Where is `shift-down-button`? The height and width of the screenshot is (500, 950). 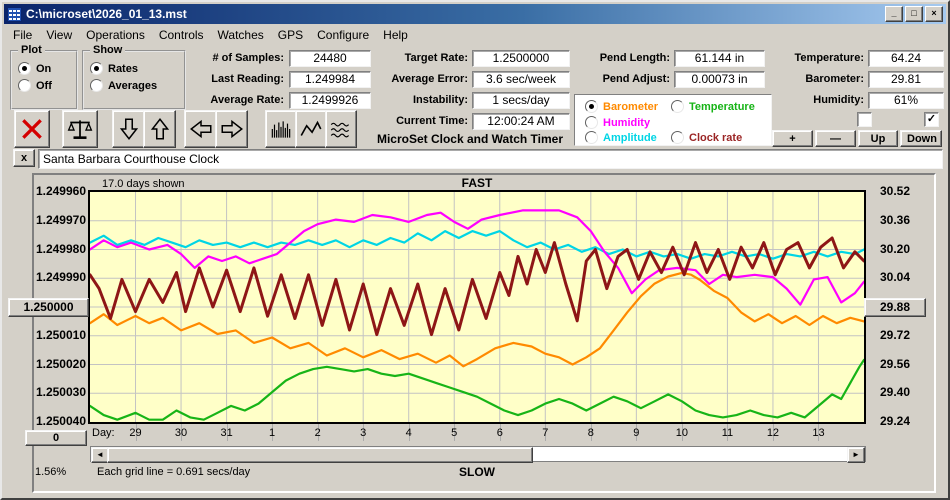 shift-down-button is located at coordinates (128, 129).